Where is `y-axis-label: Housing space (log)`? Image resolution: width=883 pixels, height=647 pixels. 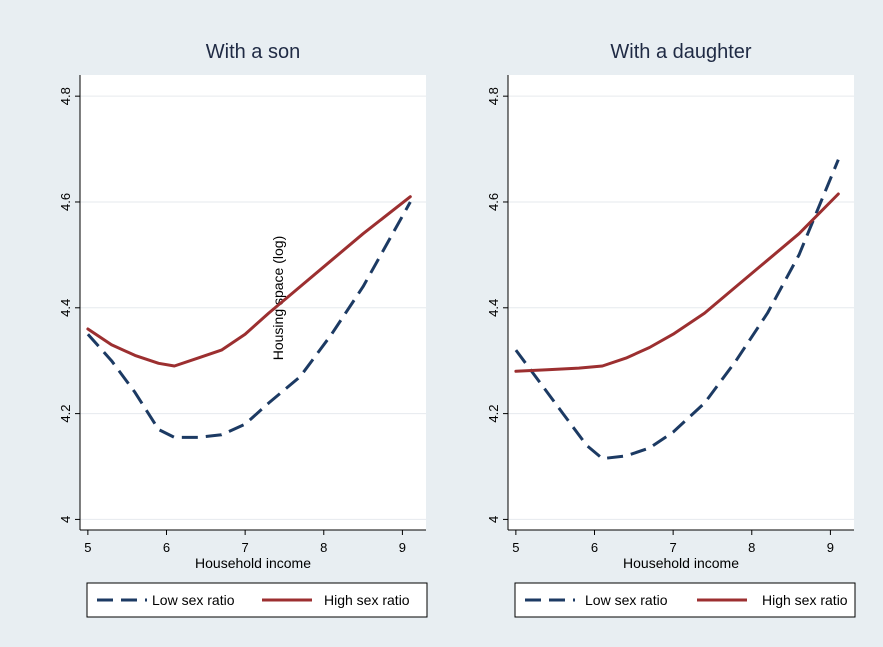 y-axis-label: Housing space (log) is located at coordinates (278, 298).